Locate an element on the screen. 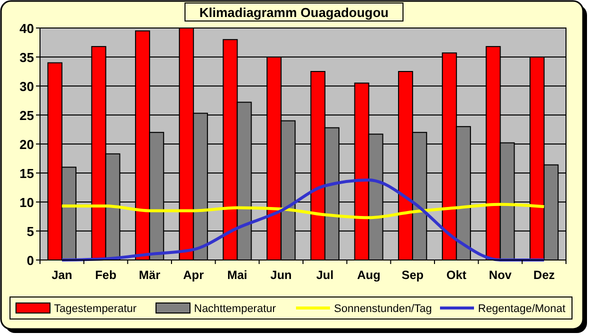  x-tick-label: Nov is located at coordinates (500, 275).